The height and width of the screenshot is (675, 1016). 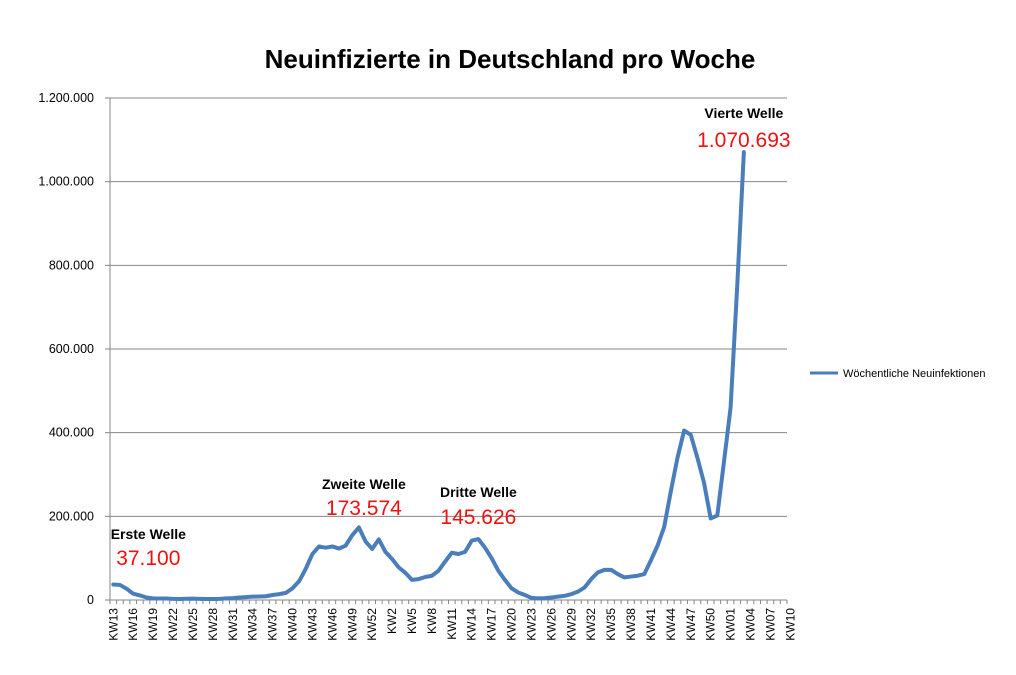 I want to click on y-tick-label: 800.000, so click(x=71, y=265).